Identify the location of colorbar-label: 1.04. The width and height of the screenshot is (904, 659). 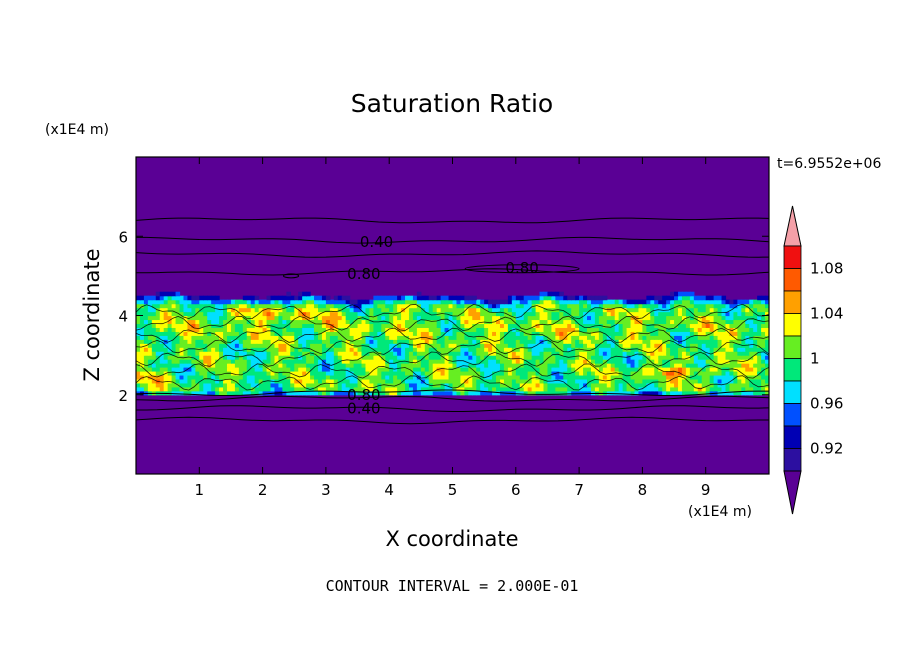
(826, 314).